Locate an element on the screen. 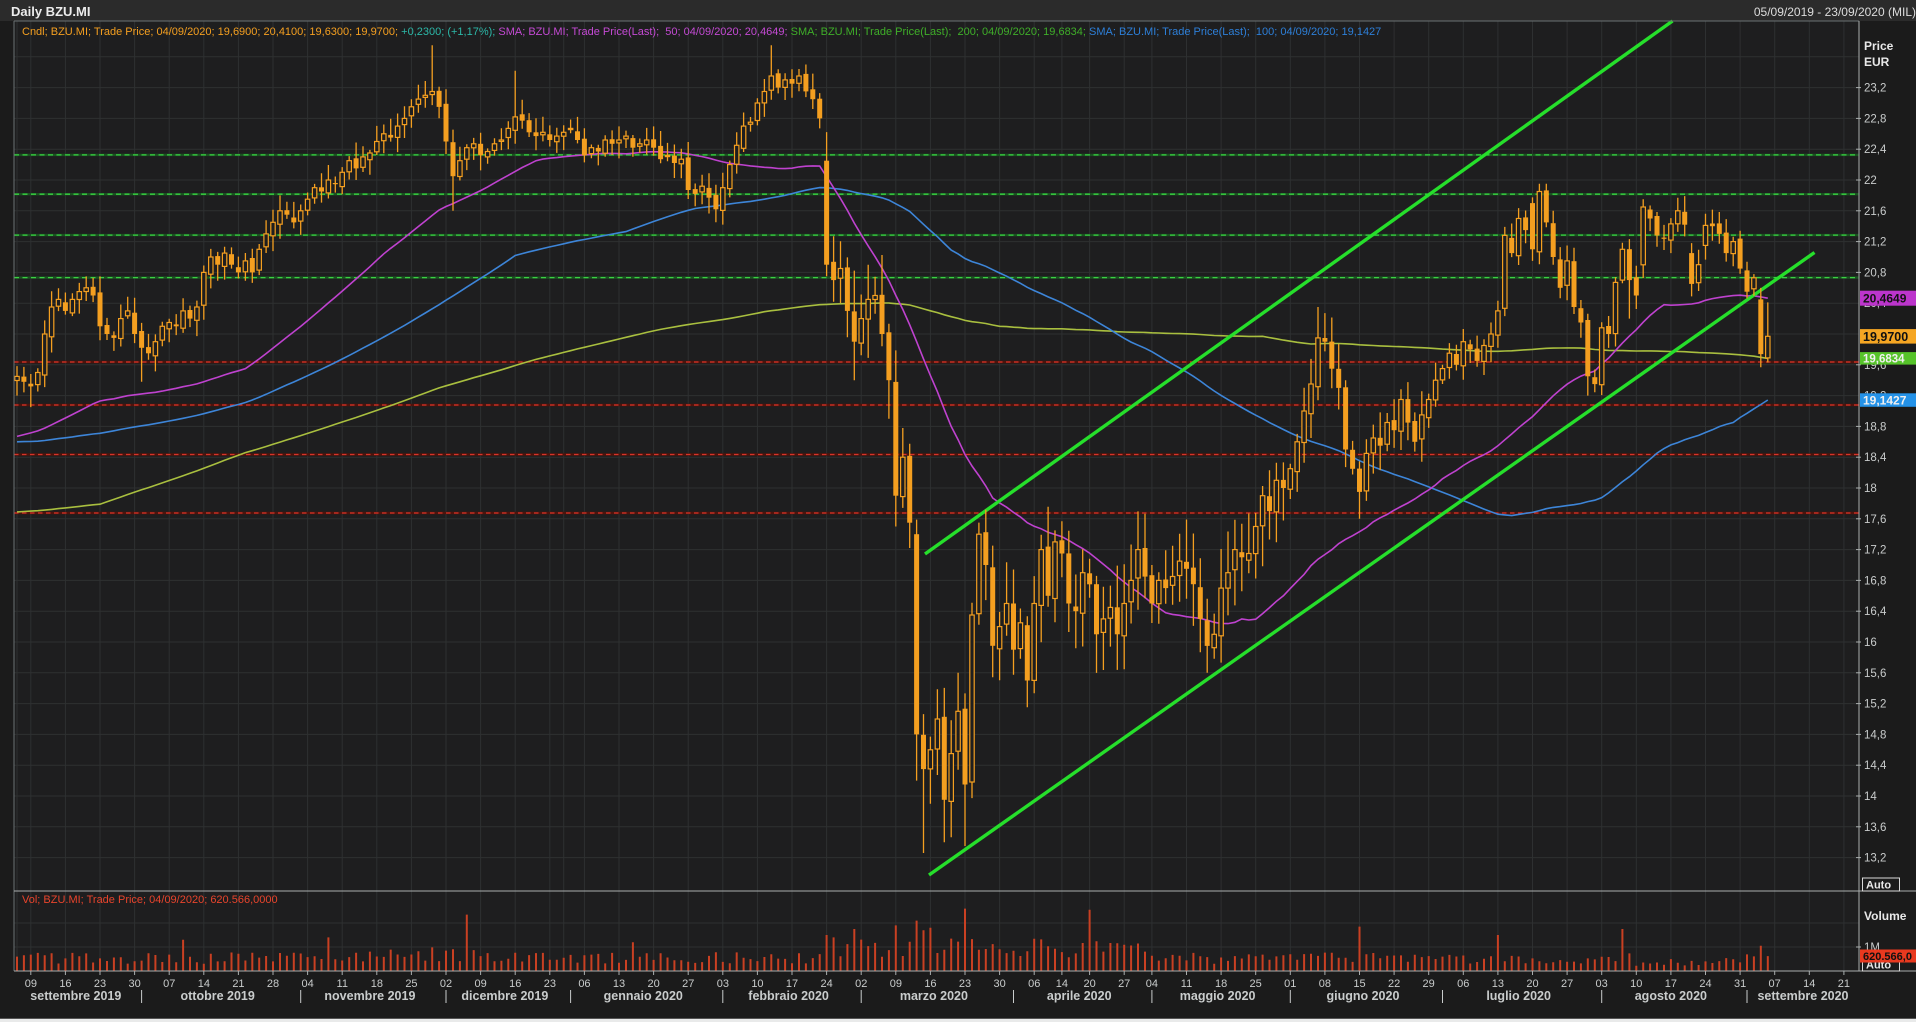 The width and height of the screenshot is (1916, 1022). svg-text: 28 is located at coordinates (273, 984).